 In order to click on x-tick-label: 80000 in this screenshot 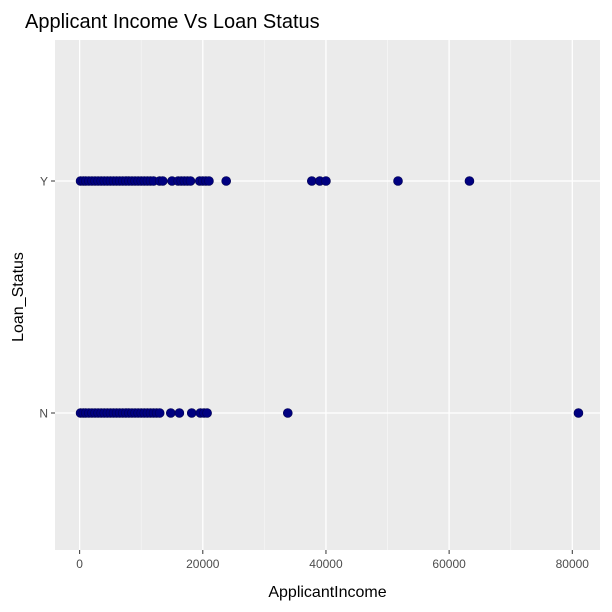, I will do `click(573, 564)`.